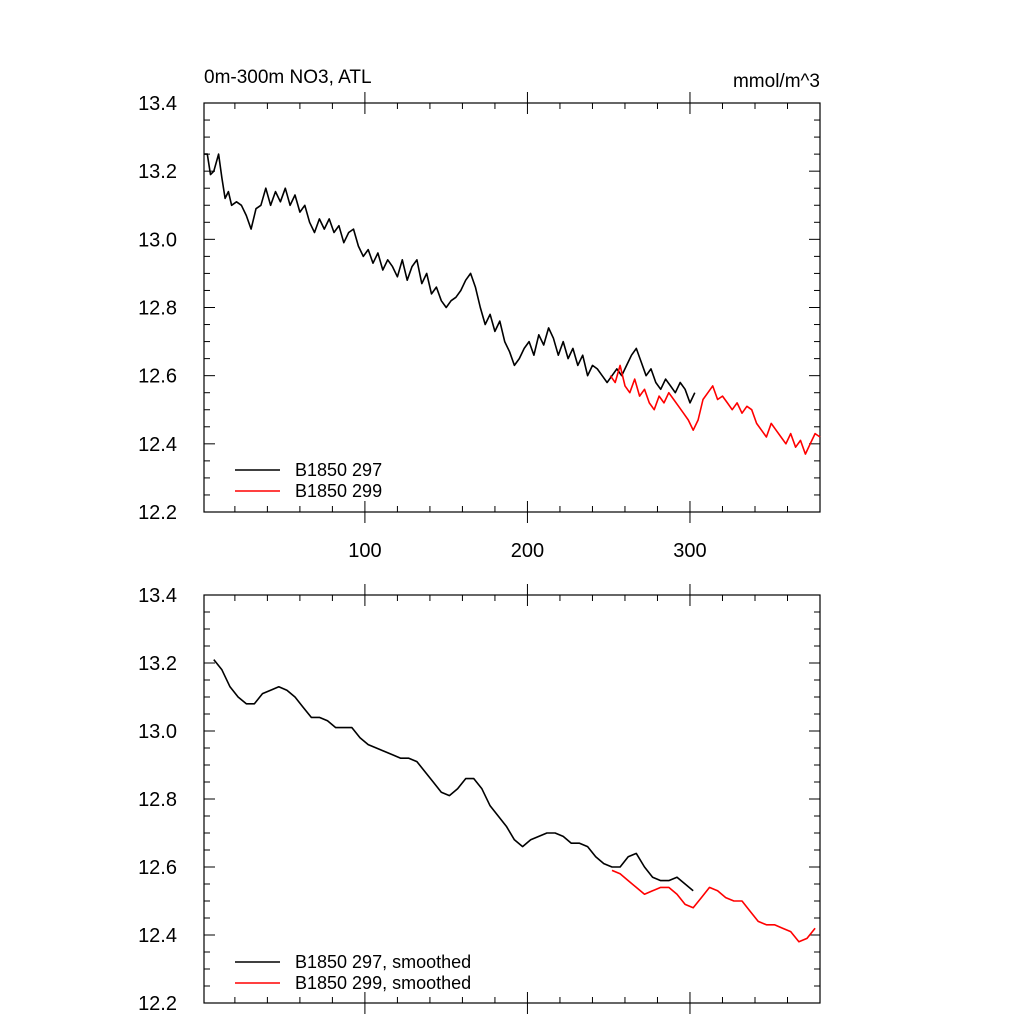 The height and width of the screenshot is (1024, 1024). Describe the element at coordinates (527, 551) in the screenshot. I see `top-x-tick-label: 200` at that location.